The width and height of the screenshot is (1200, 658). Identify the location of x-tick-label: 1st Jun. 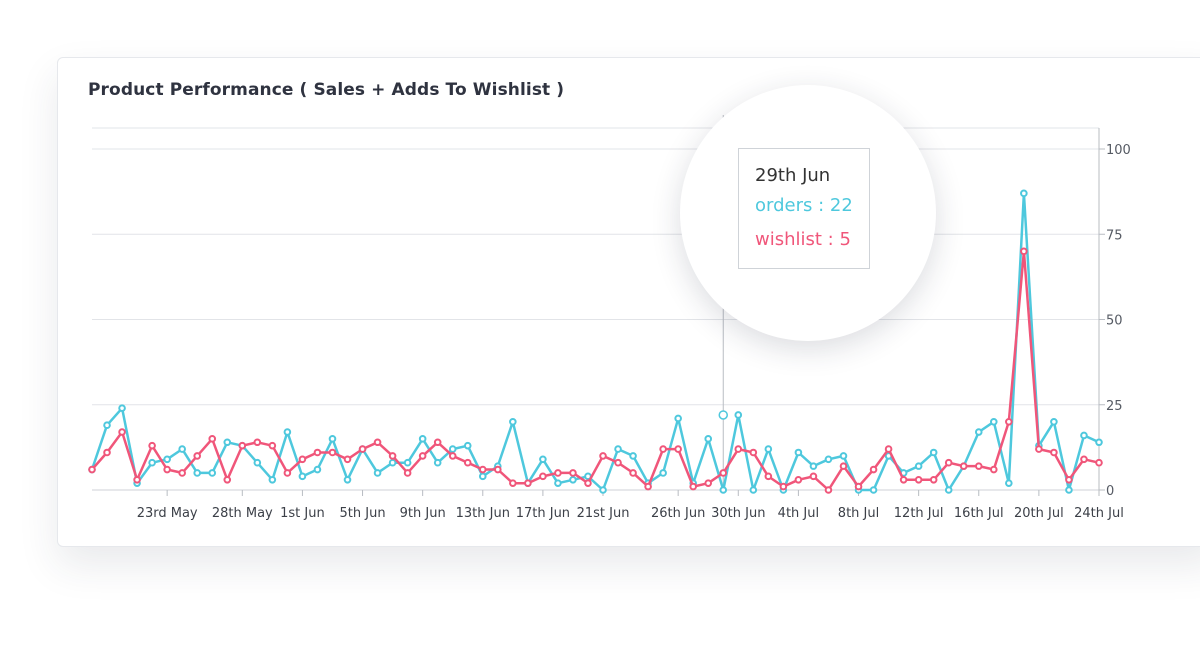
(302, 513).